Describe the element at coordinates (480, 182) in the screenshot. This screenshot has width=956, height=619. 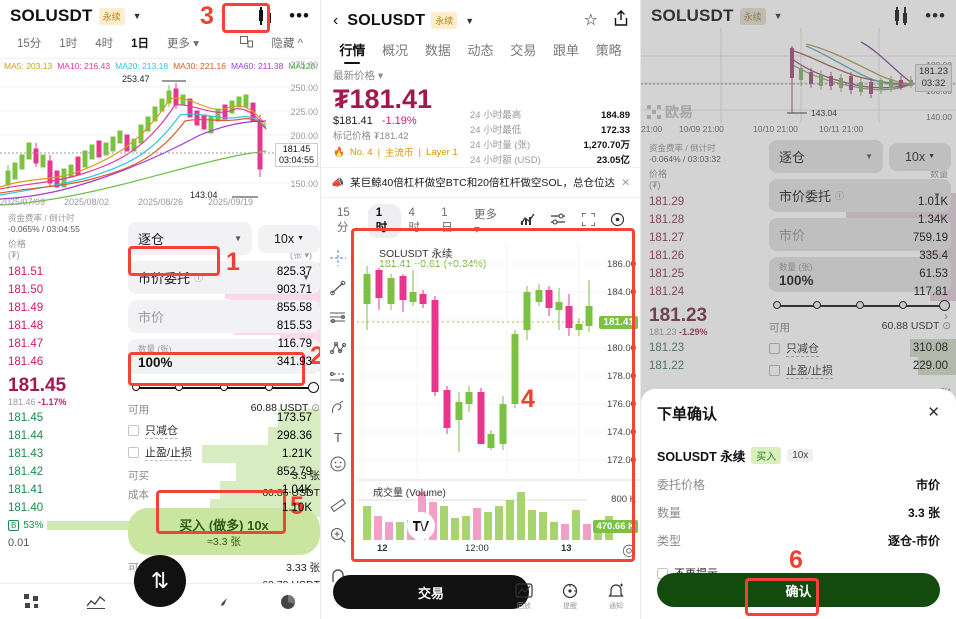
I see `news-banner: 📣 某巨鲸40倍杠杆做空BTC和20倍杠杆做空SOL，总仓位达4… ✕` at that location.